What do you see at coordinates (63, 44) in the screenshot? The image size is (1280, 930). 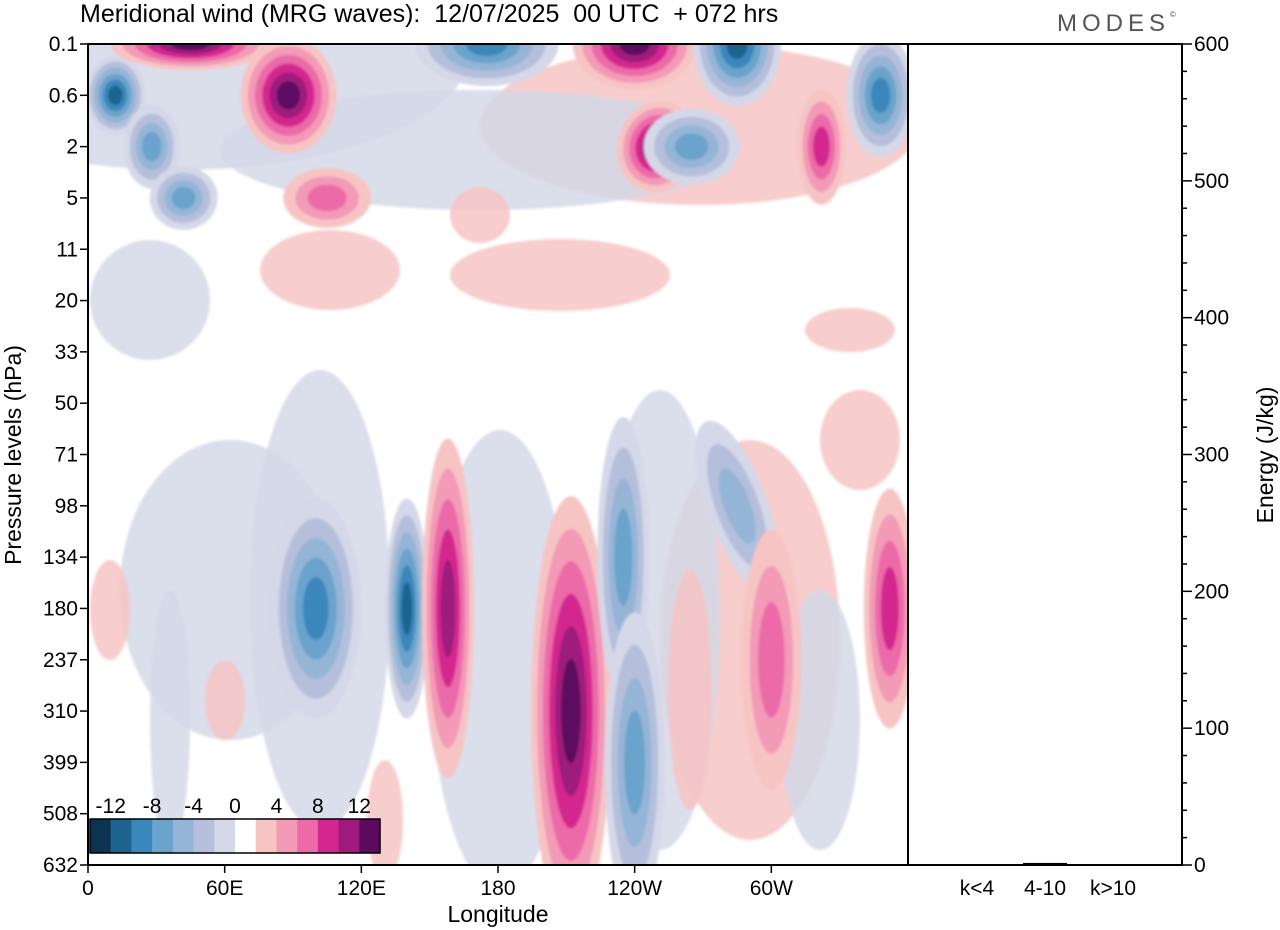 I see `y-tick-label: 0.1` at bounding box center [63, 44].